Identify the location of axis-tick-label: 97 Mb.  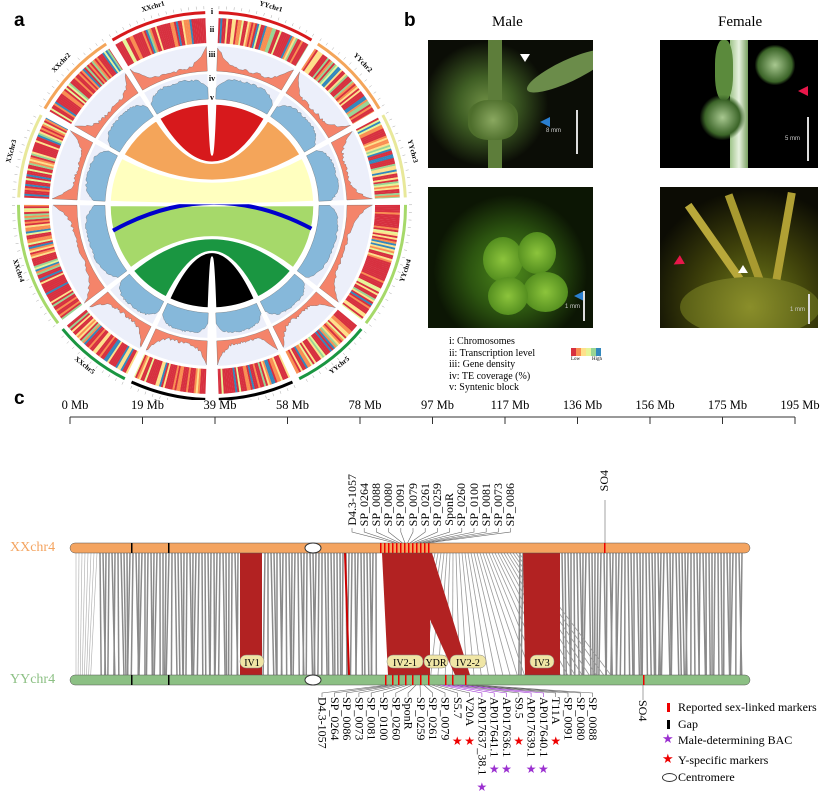
(437, 405).